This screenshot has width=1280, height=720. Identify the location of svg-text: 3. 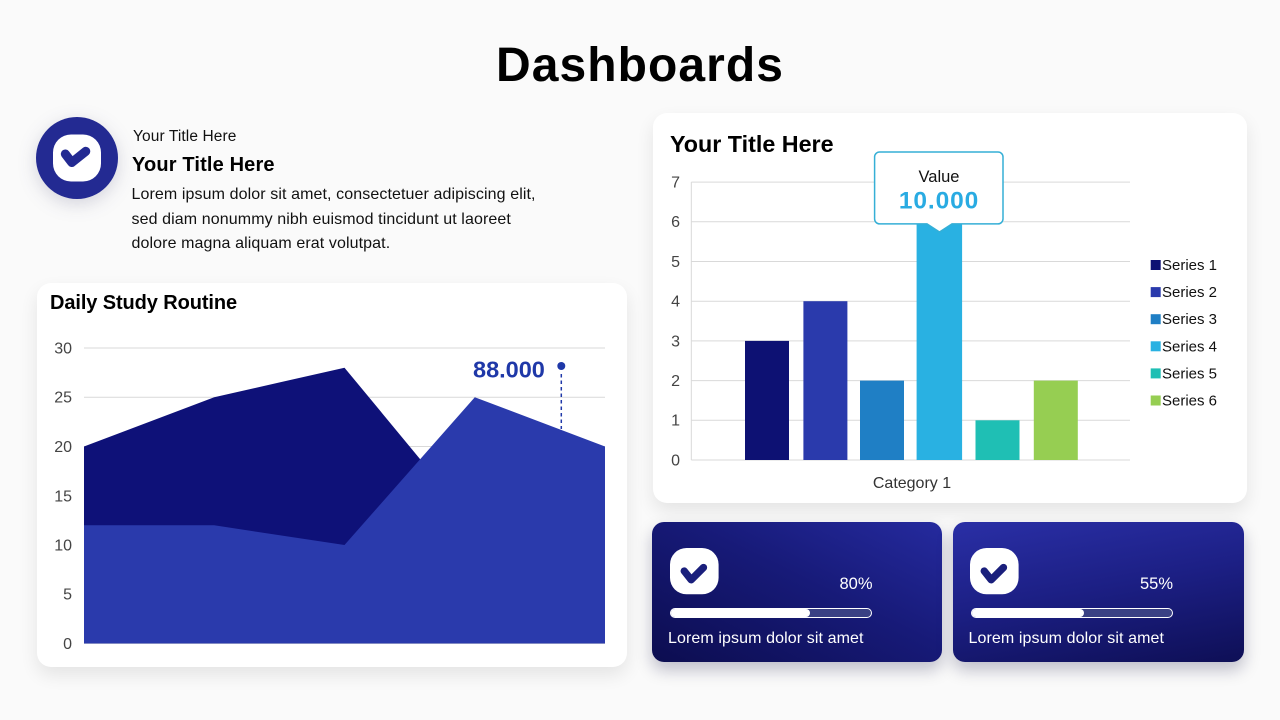
(675, 341).